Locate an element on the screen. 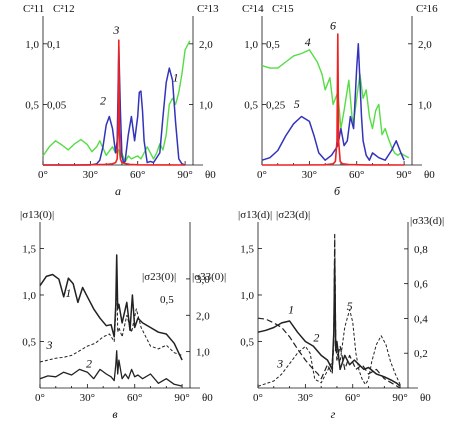 This screenshot has height=428, width=457. y-tick-label-left2: 0,1 is located at coordinates (54, 45).